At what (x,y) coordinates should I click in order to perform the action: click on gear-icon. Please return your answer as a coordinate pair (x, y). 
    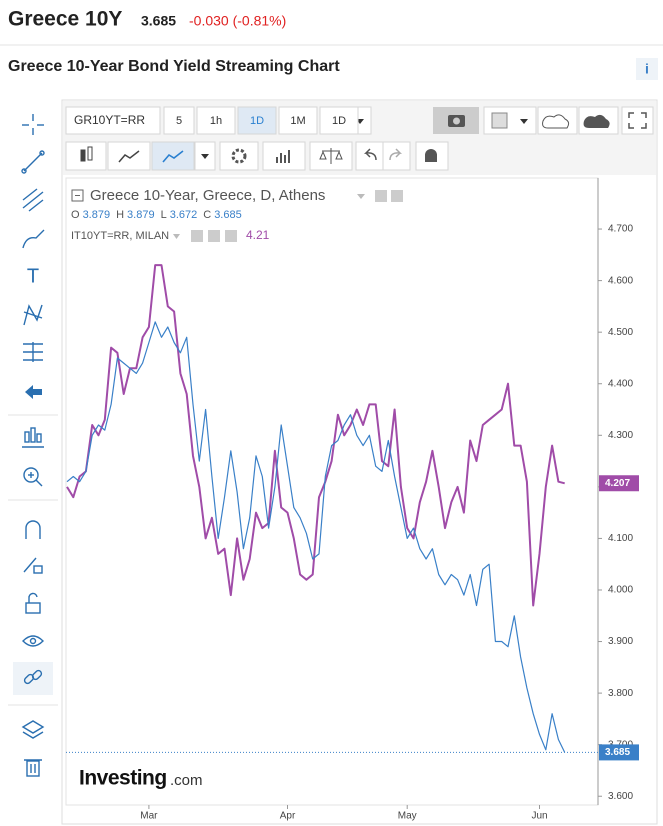
    Looking at the image, I should click on (239, 156).